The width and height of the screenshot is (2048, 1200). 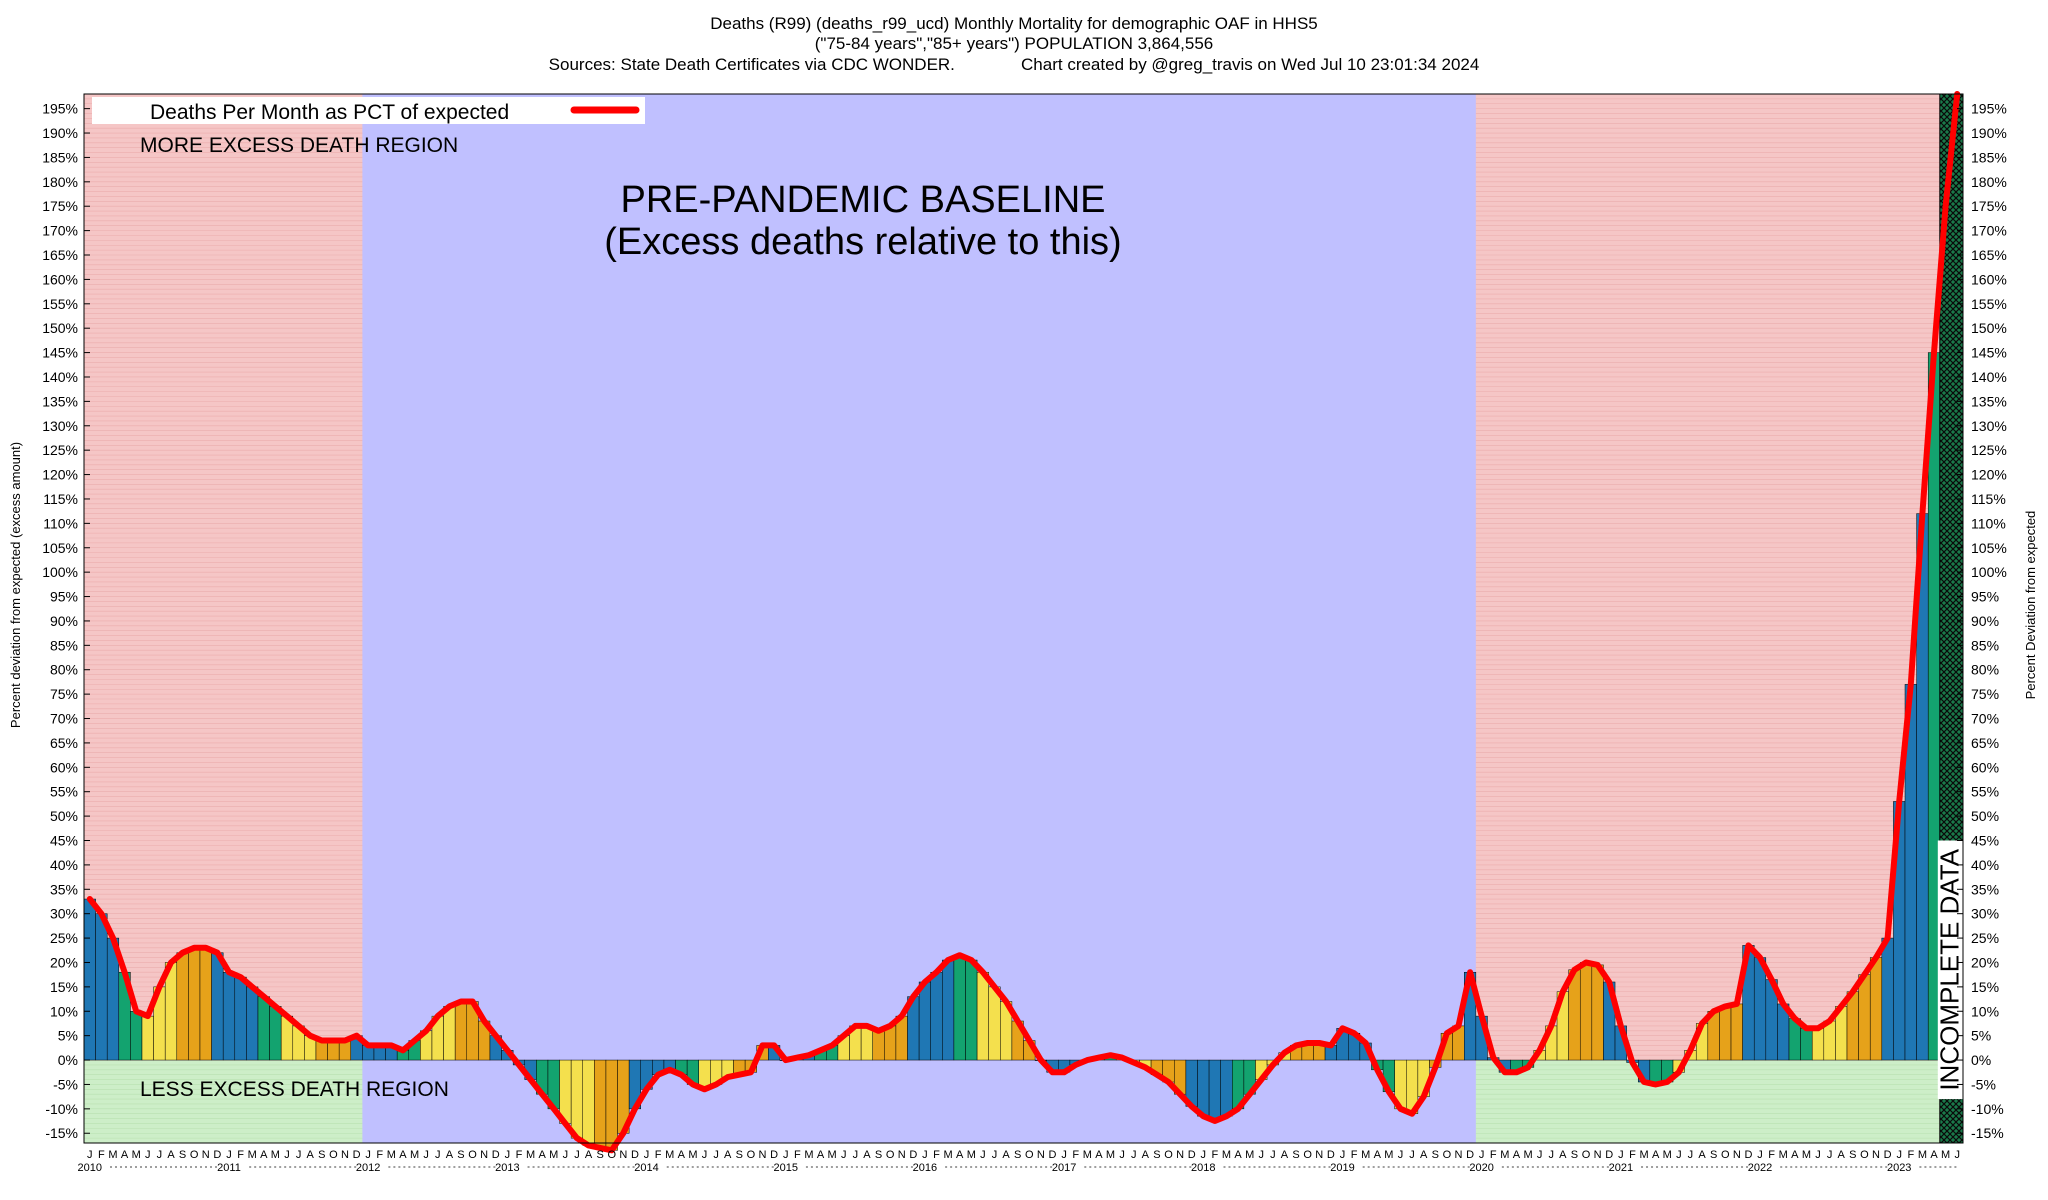 What do you see at coordinates (1981, 1036) in the screenshot?
I see `y-tick-label: 5%` at bounding box center [1981, 1036].